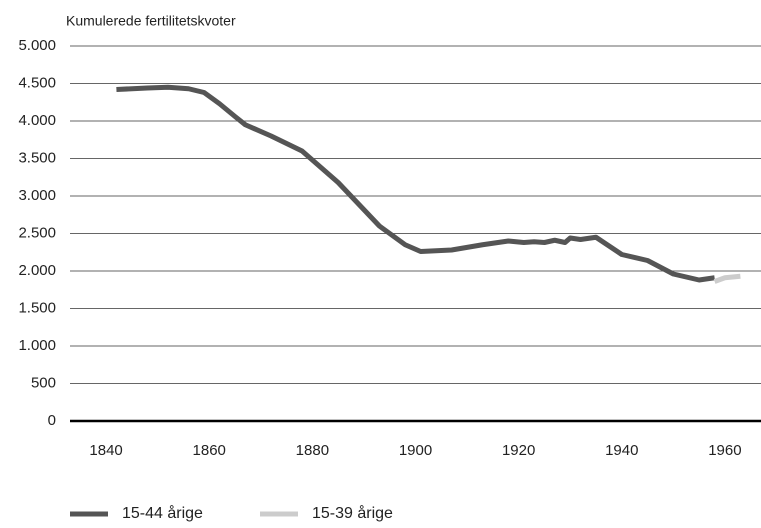 The width and height of the screenshot is (761, 528). Describe the element at coordinates (312, 450) in the screenshot. I see `x-tick-label: 1880` at that location.